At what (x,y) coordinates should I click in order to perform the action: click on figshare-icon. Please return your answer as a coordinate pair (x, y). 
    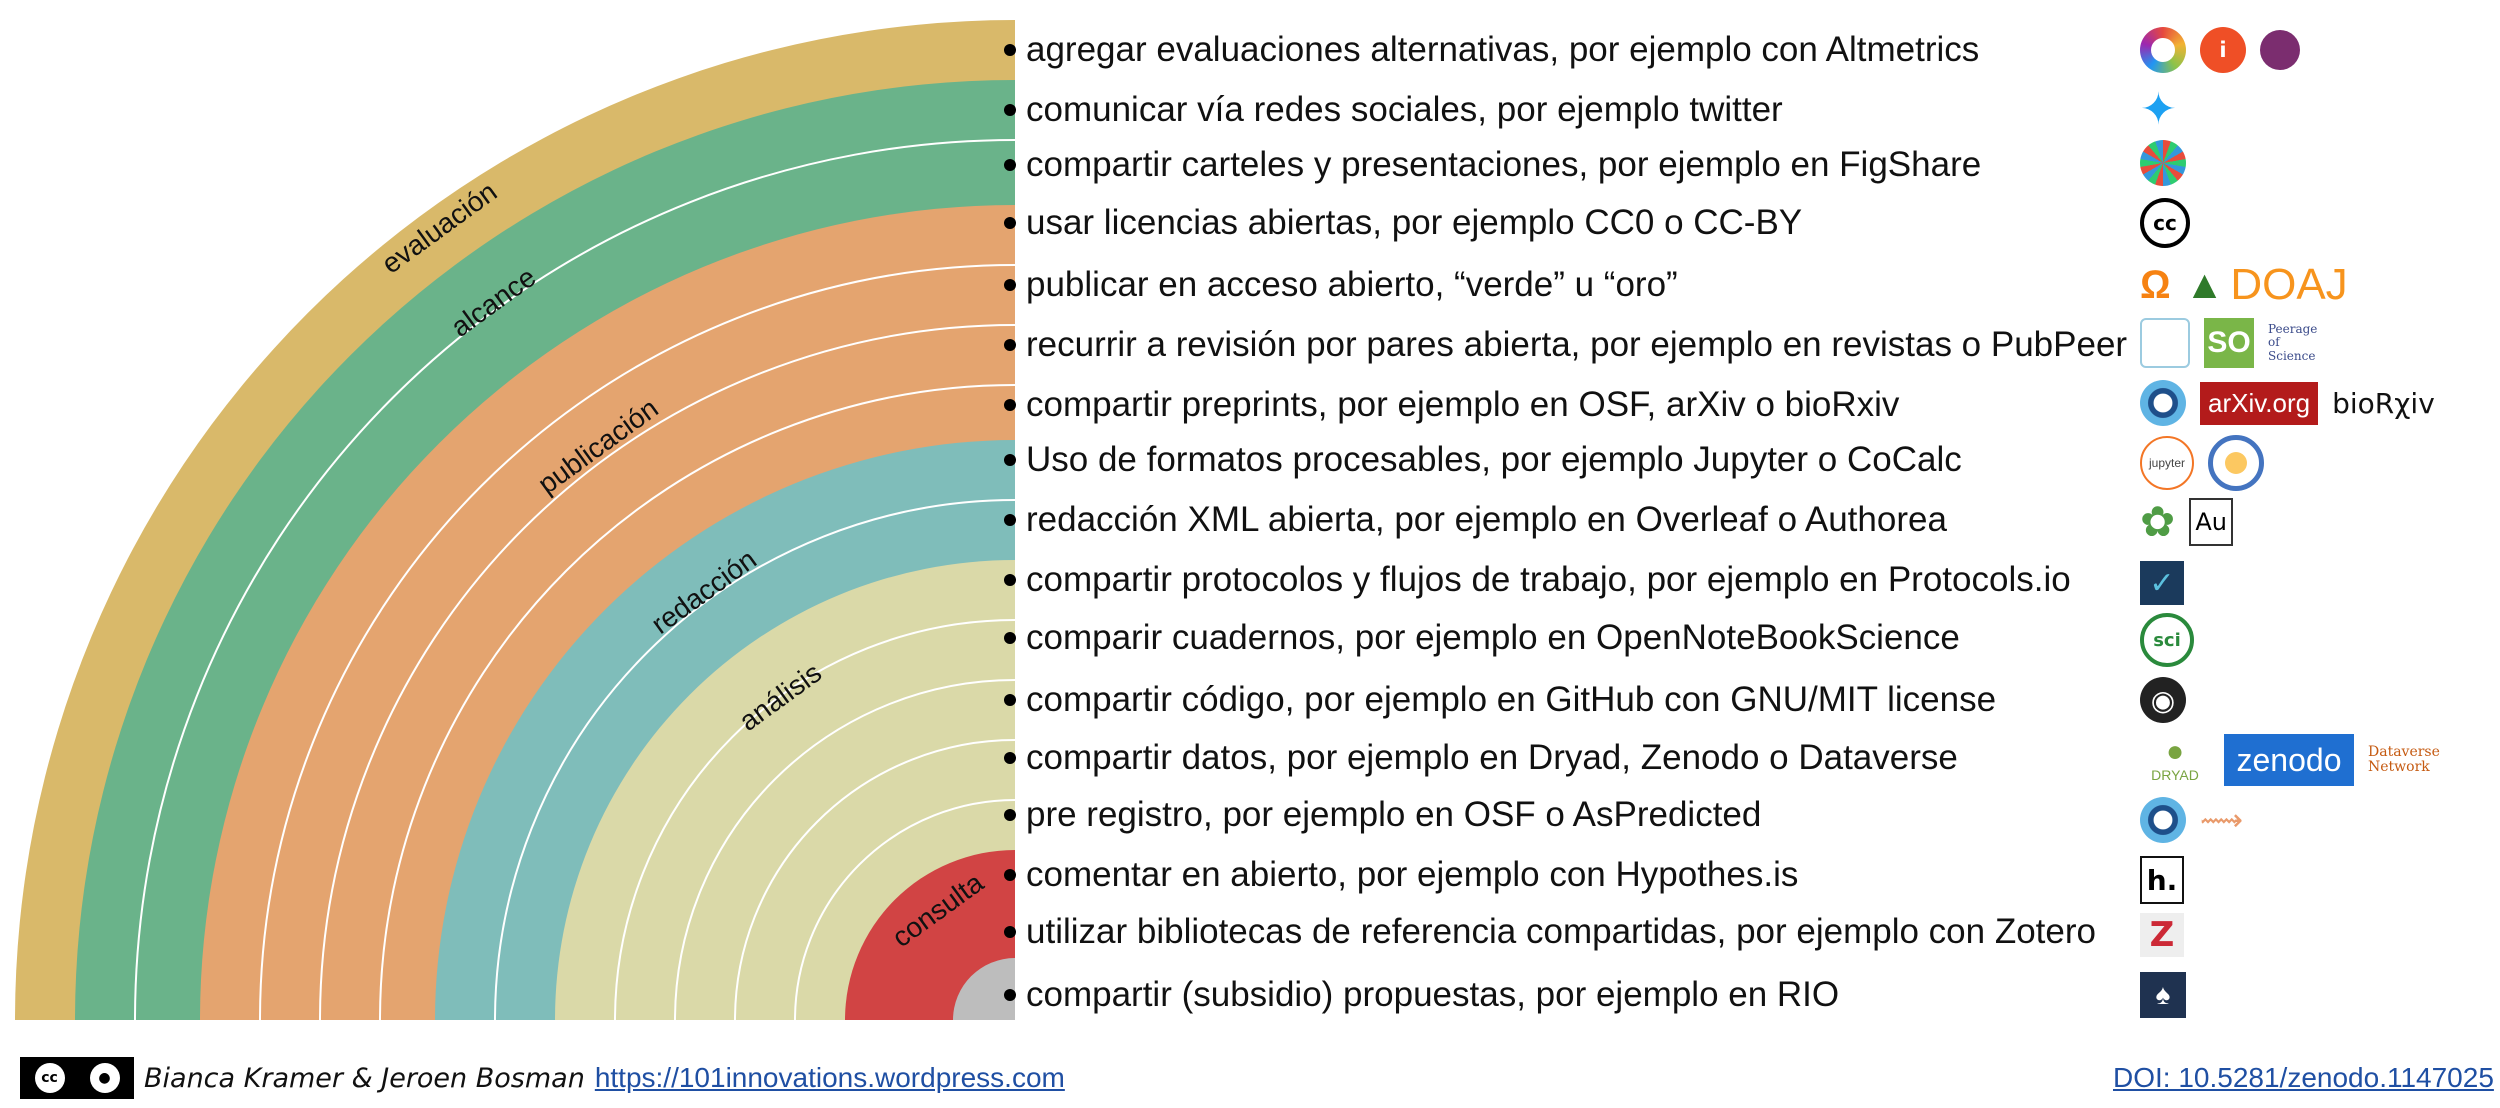
    Looking at the image, I should click on (2163, 163).